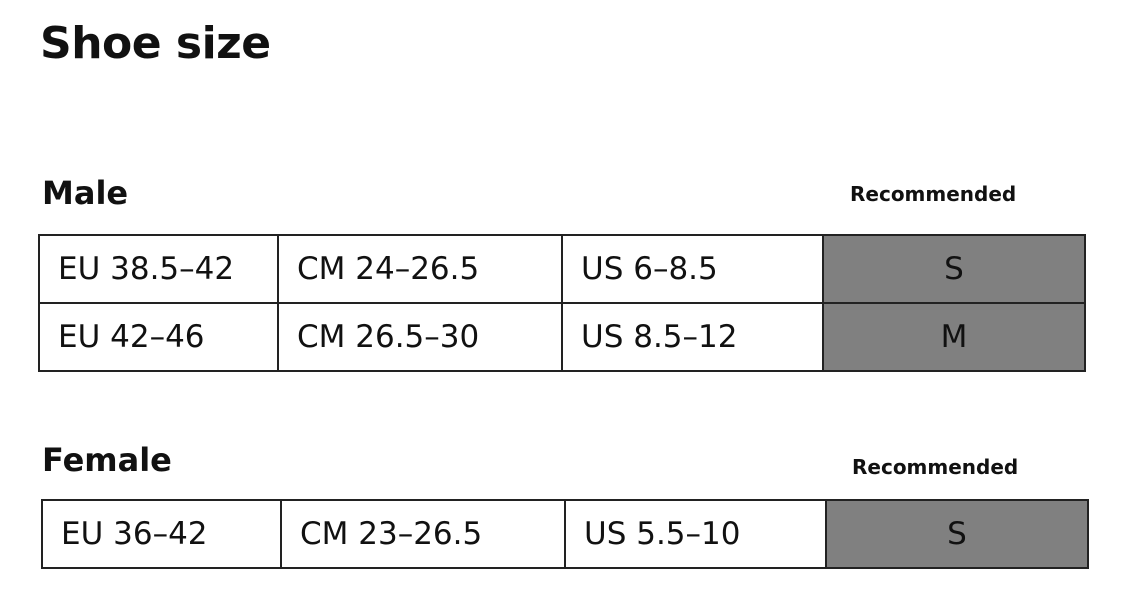 This screenshot has width=1125, height=603. Describe the element at coordinates (107, 460) in the screenshot. I see `female-heading: Female` at that location.